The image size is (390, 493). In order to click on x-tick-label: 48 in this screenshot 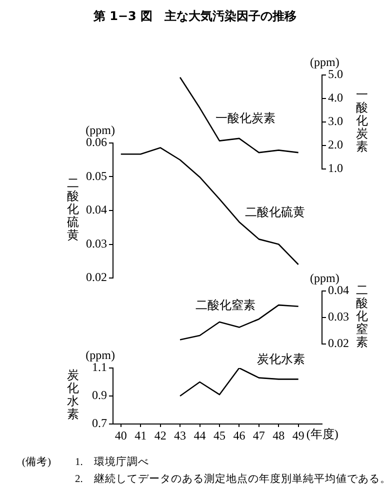, I will do `click(278, 435)`.